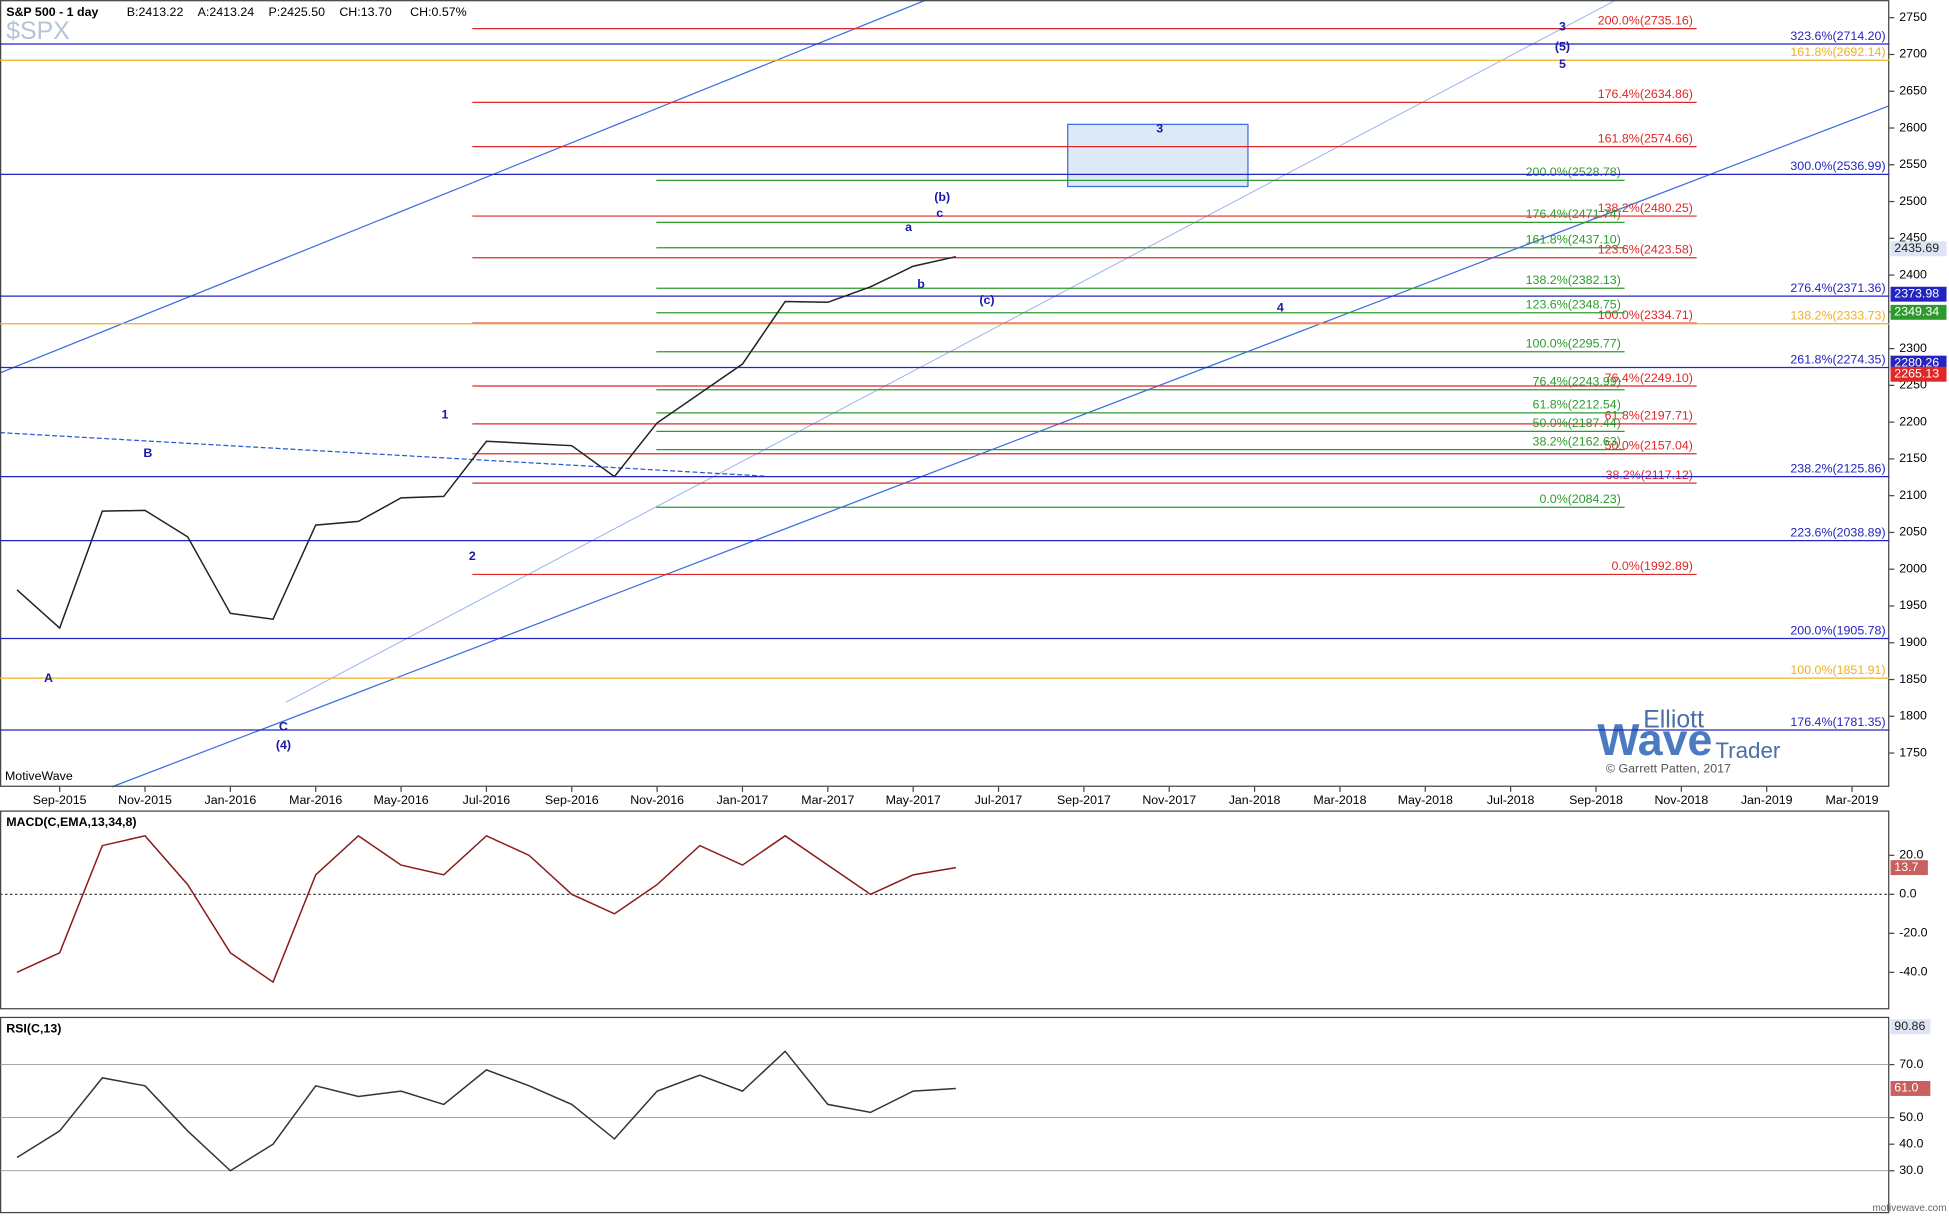 The width and height of the screenshot is (1949, 1217). What do you see at coordinates (382, 454) in the screenshot?
I see `trend-line` at bounding box center [382, 454].